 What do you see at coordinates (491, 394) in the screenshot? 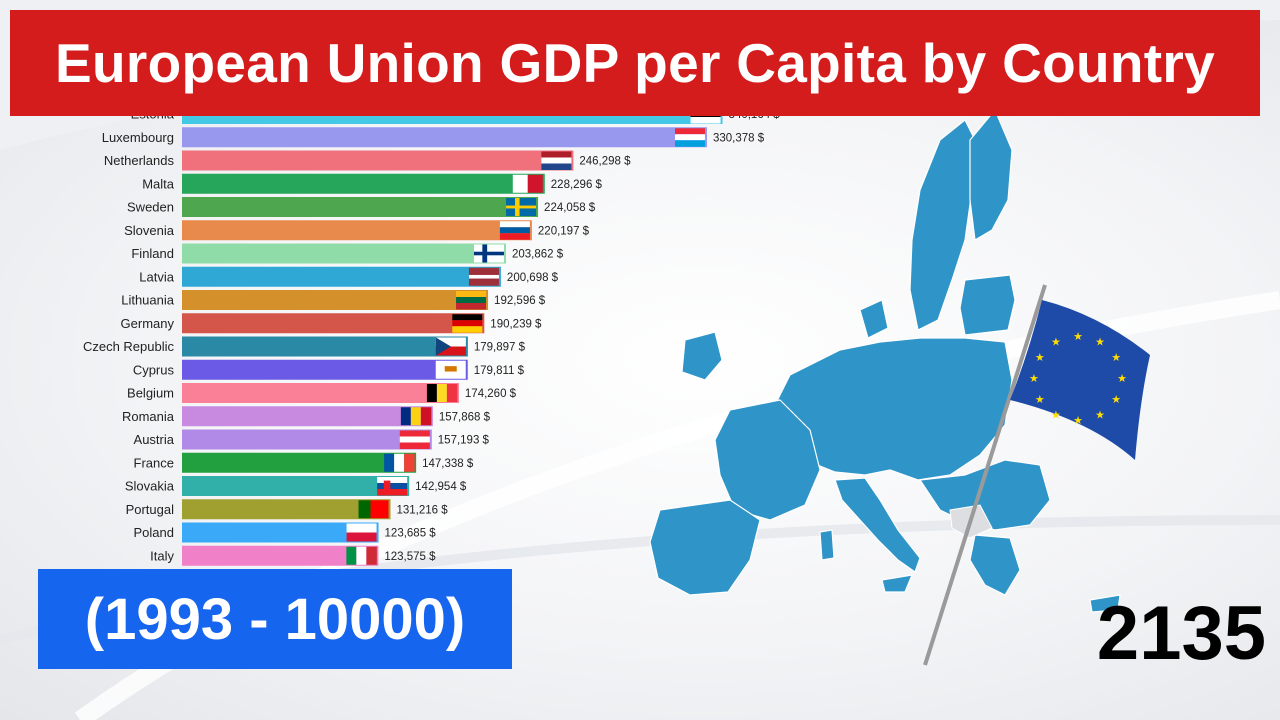
I see `value-label: 174,260 $` at bounding box center [491, 394].